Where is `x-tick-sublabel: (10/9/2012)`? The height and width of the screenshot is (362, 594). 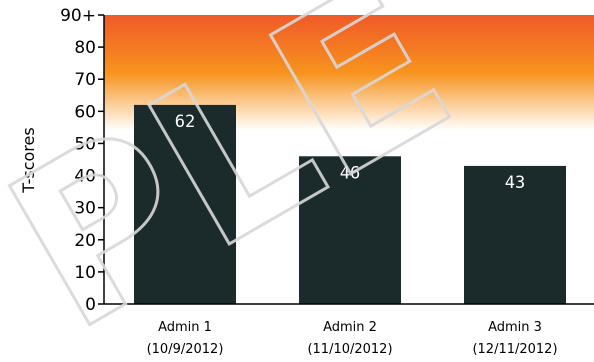 x-tick-sublabel: (10/9/2012) is located at coordinates (185, 349).